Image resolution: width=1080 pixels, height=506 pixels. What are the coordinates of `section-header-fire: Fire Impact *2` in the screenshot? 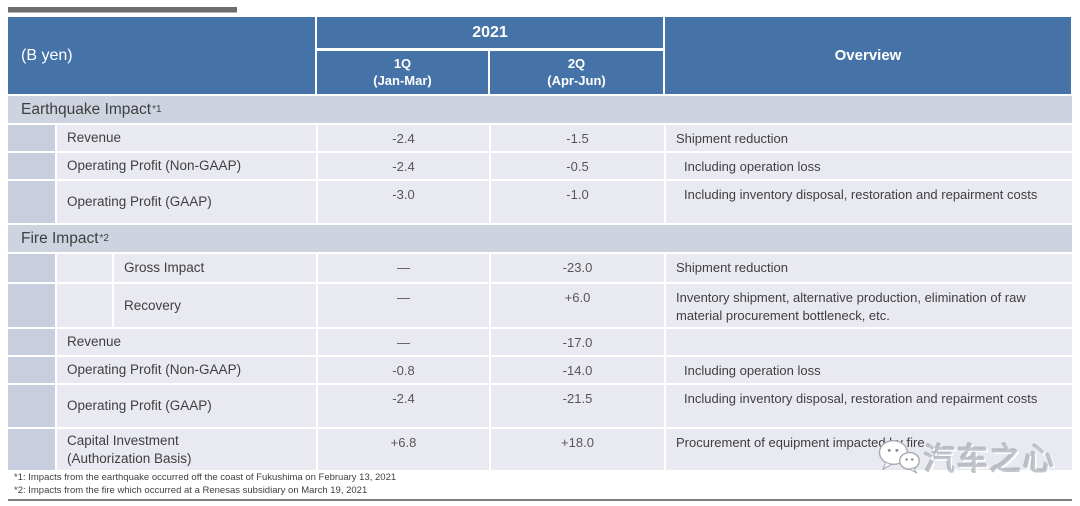 It's located at (540, 238).